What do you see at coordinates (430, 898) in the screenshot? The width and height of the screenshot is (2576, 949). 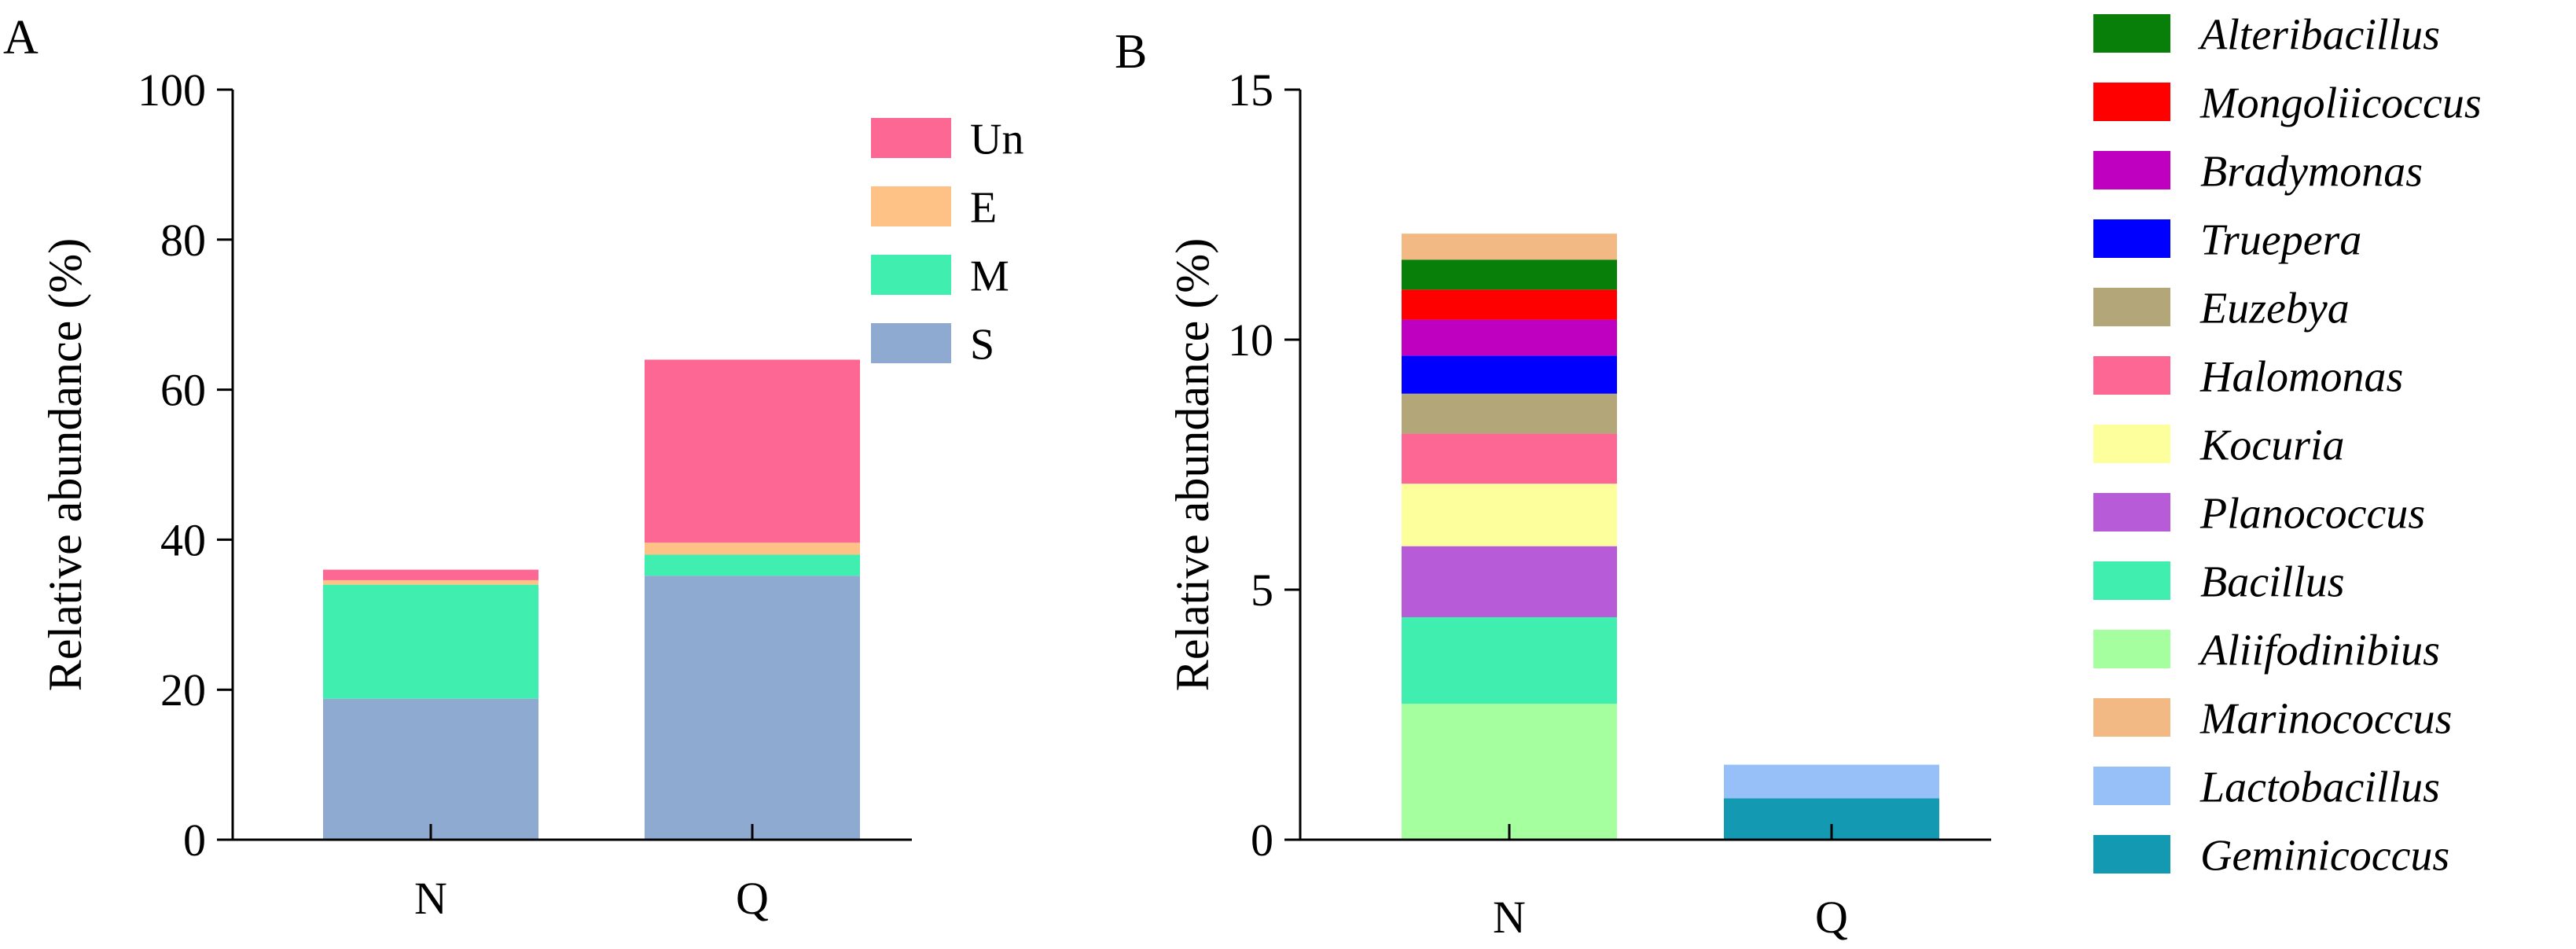 I see `chart-a-x-tick-label-n: N` at bounding box center [430, 898].